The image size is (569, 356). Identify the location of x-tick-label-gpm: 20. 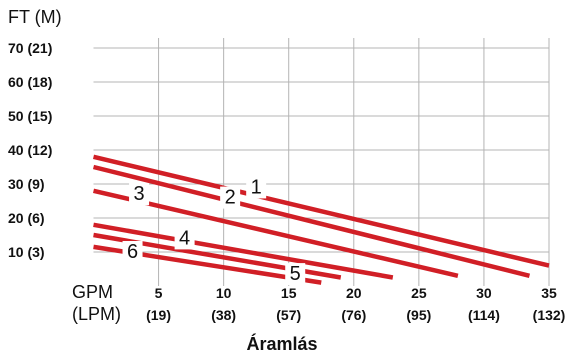
(354, 293).